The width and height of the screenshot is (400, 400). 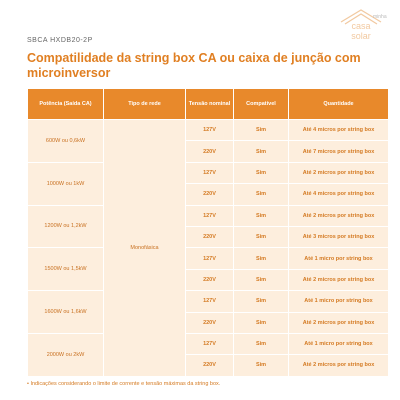 I want to click on logo: minha casa solar, so click(x=363, y=25).